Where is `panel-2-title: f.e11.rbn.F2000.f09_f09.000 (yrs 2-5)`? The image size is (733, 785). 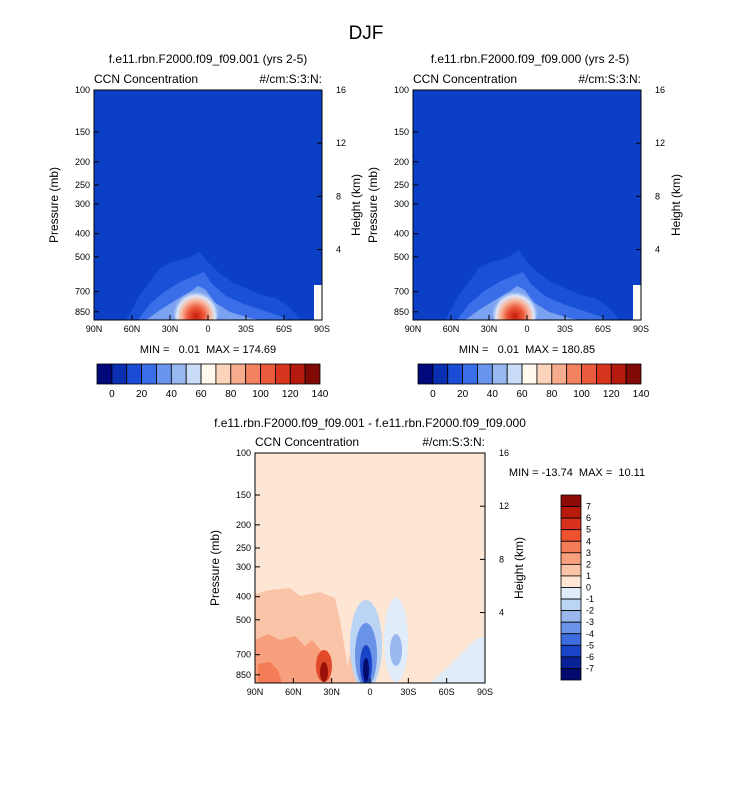 panel-2-title: f.e11.rbn.F2000.f09_f09.000 (yrs 2-5) is located at coordinates (530, 59).